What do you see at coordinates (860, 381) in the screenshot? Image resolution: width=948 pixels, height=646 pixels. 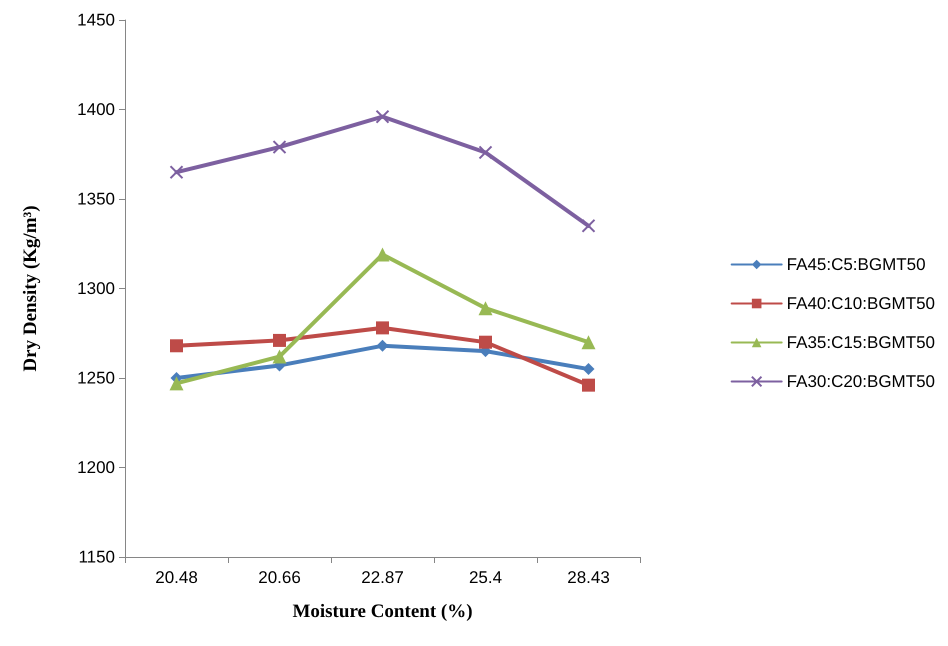 I see `legend-label: FA30:C20:BGMT50` at bounding box center [860, 381].